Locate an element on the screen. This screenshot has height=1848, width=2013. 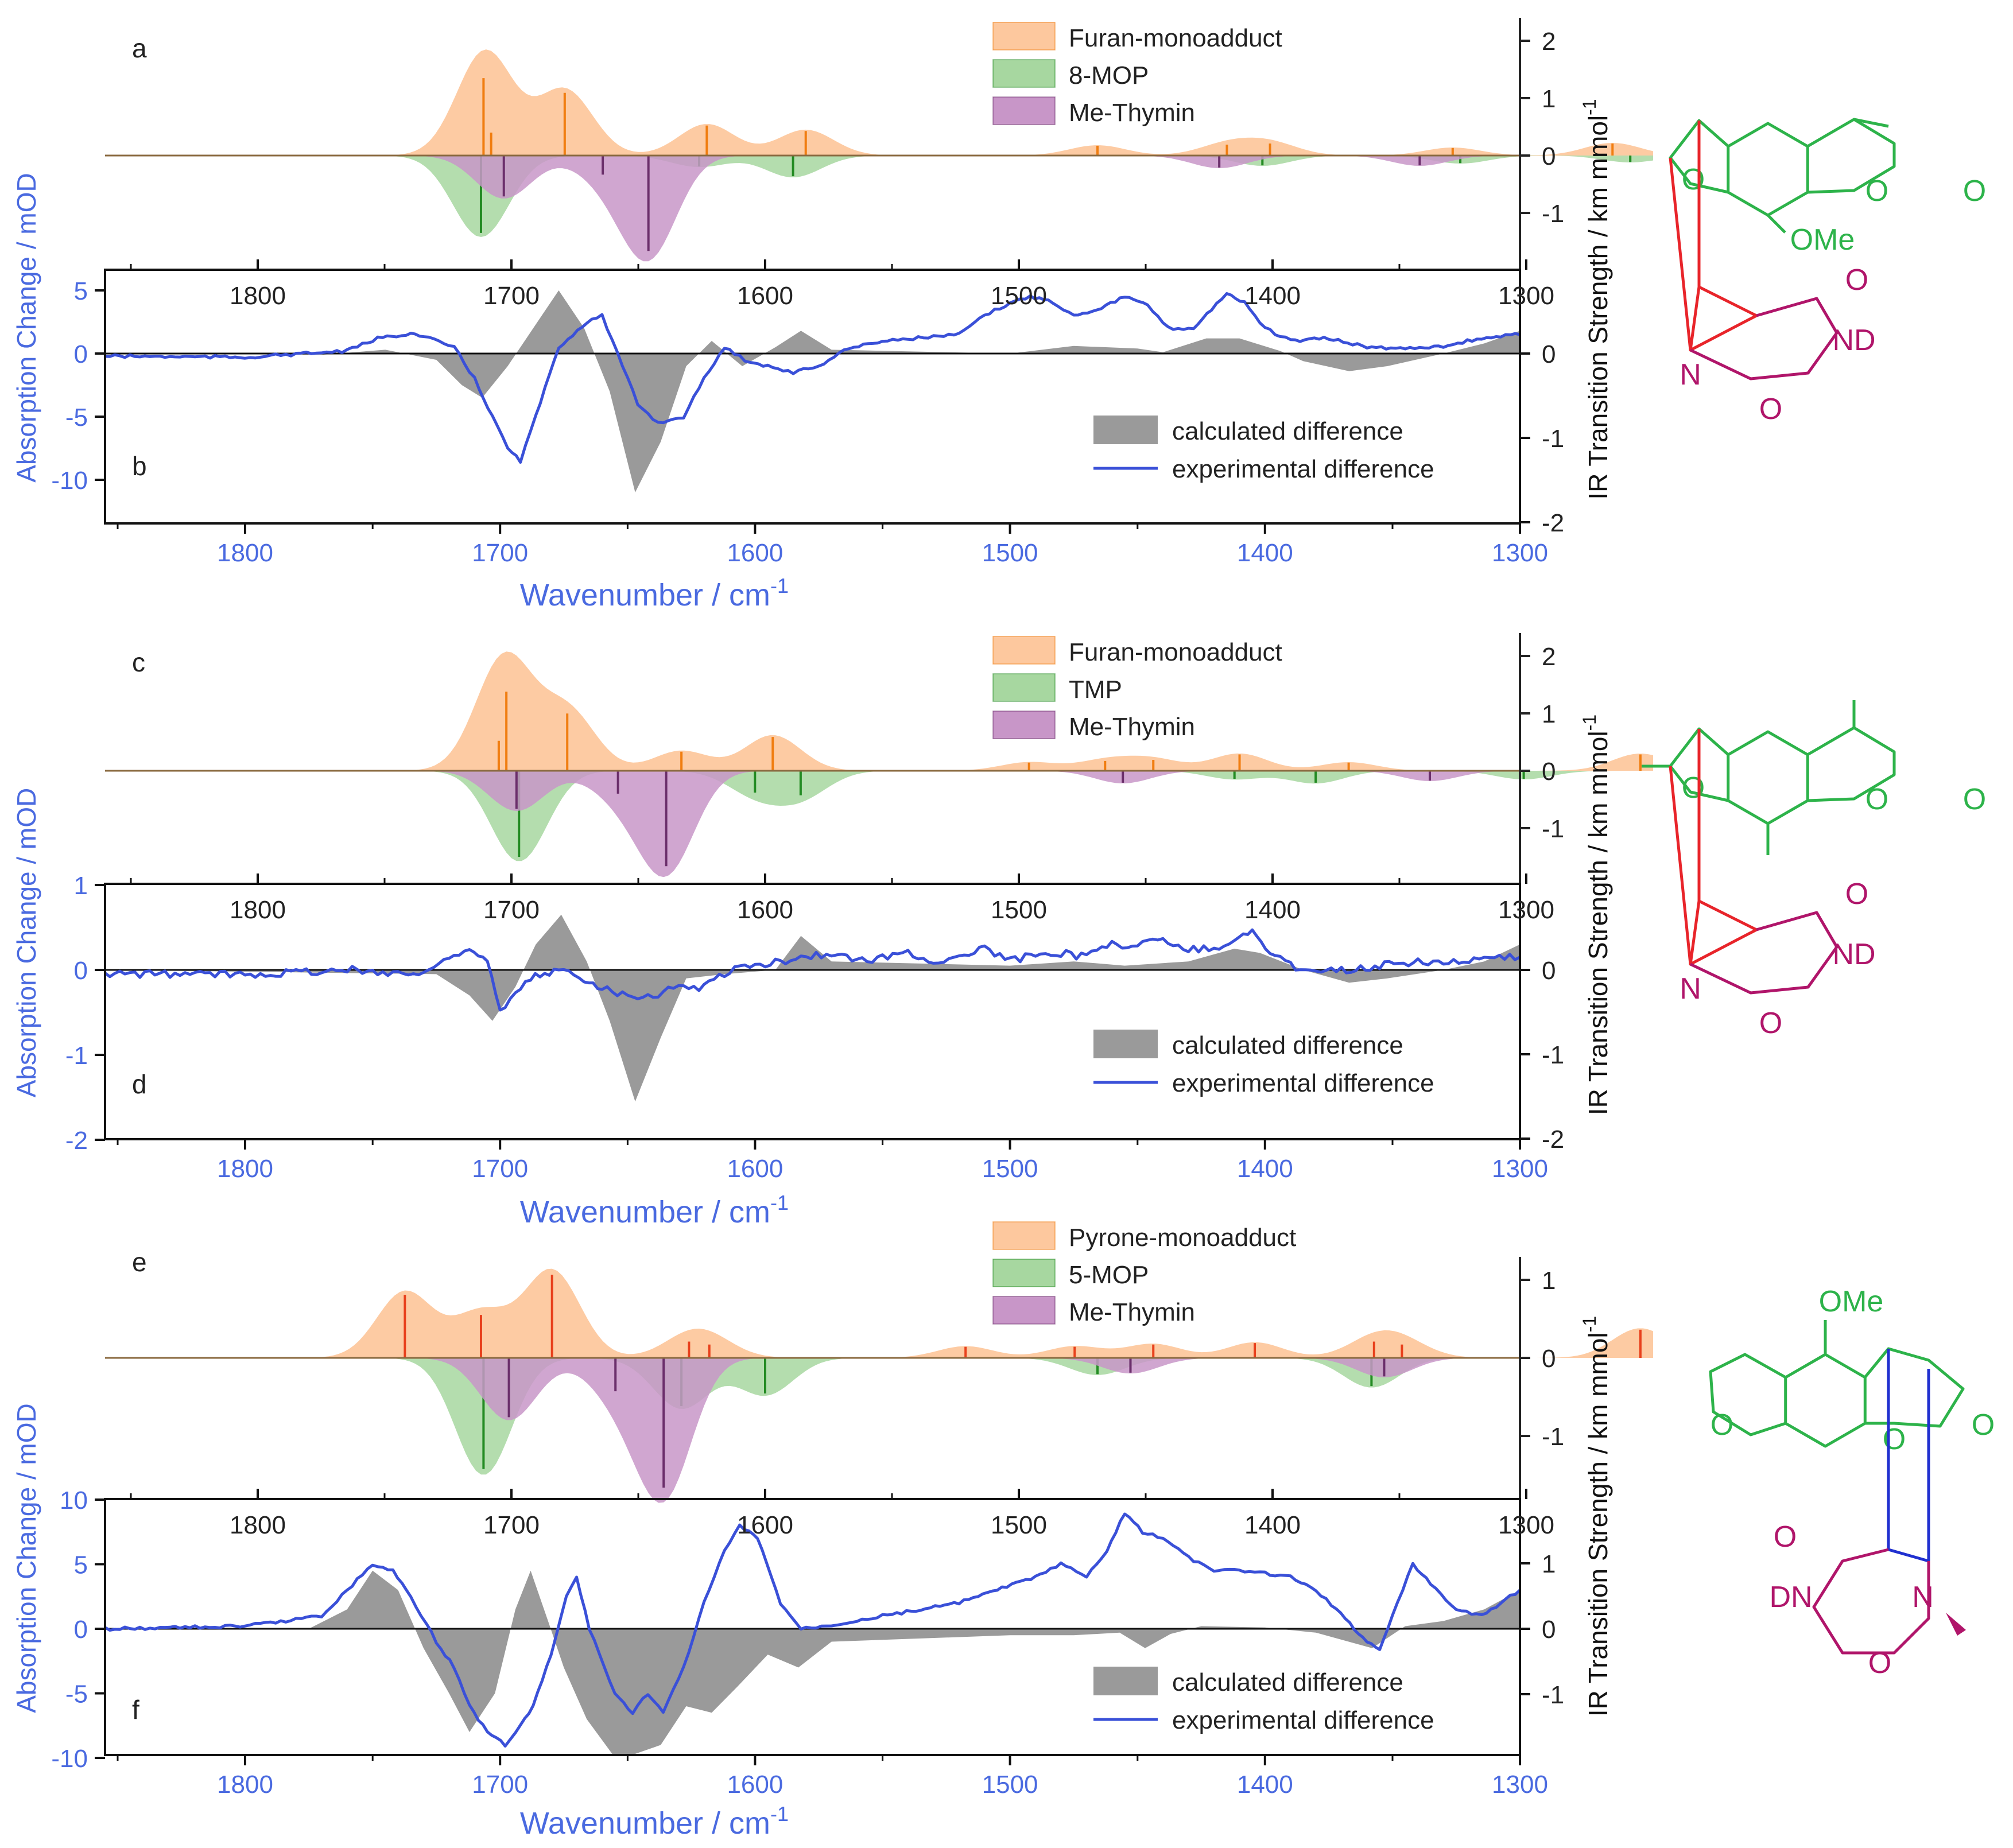
legend-label: 8-MOP is located at coordinates (1109, 76).